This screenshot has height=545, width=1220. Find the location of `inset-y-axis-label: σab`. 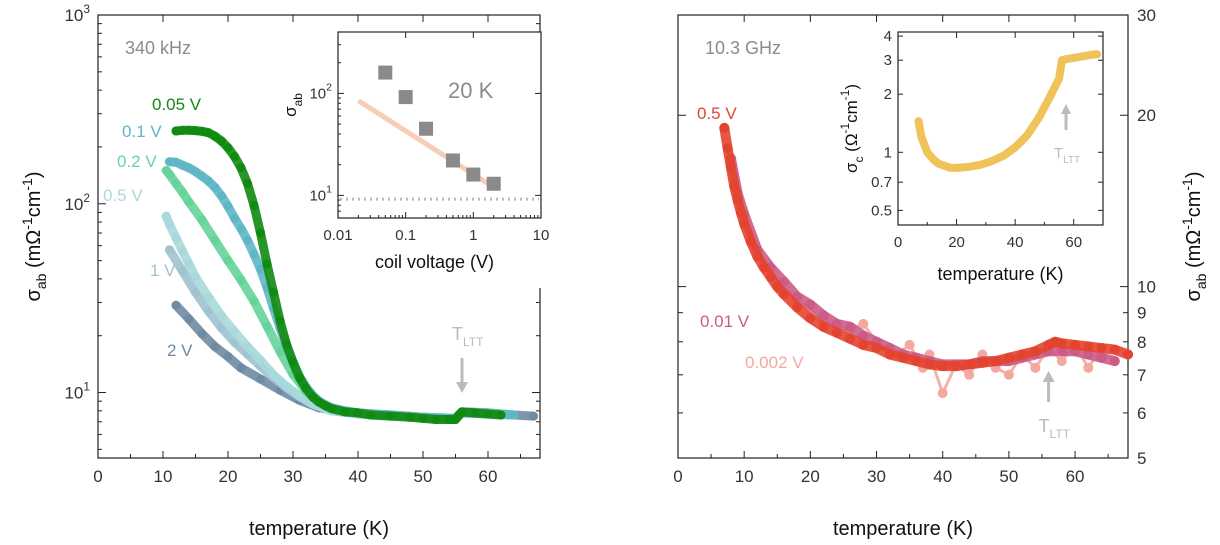

inset-y-axis-label: σab is located at coordinates (293, 105).